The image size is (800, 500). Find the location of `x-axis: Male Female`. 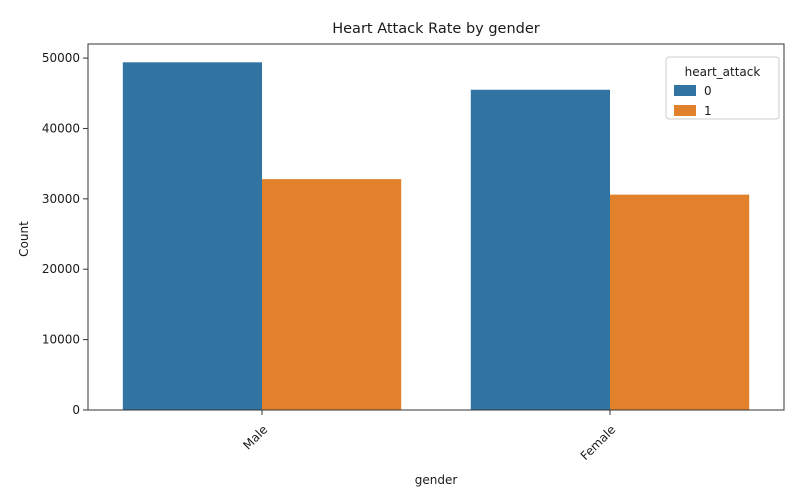

x-axis: Male Female is located at coordinates (429, 436).